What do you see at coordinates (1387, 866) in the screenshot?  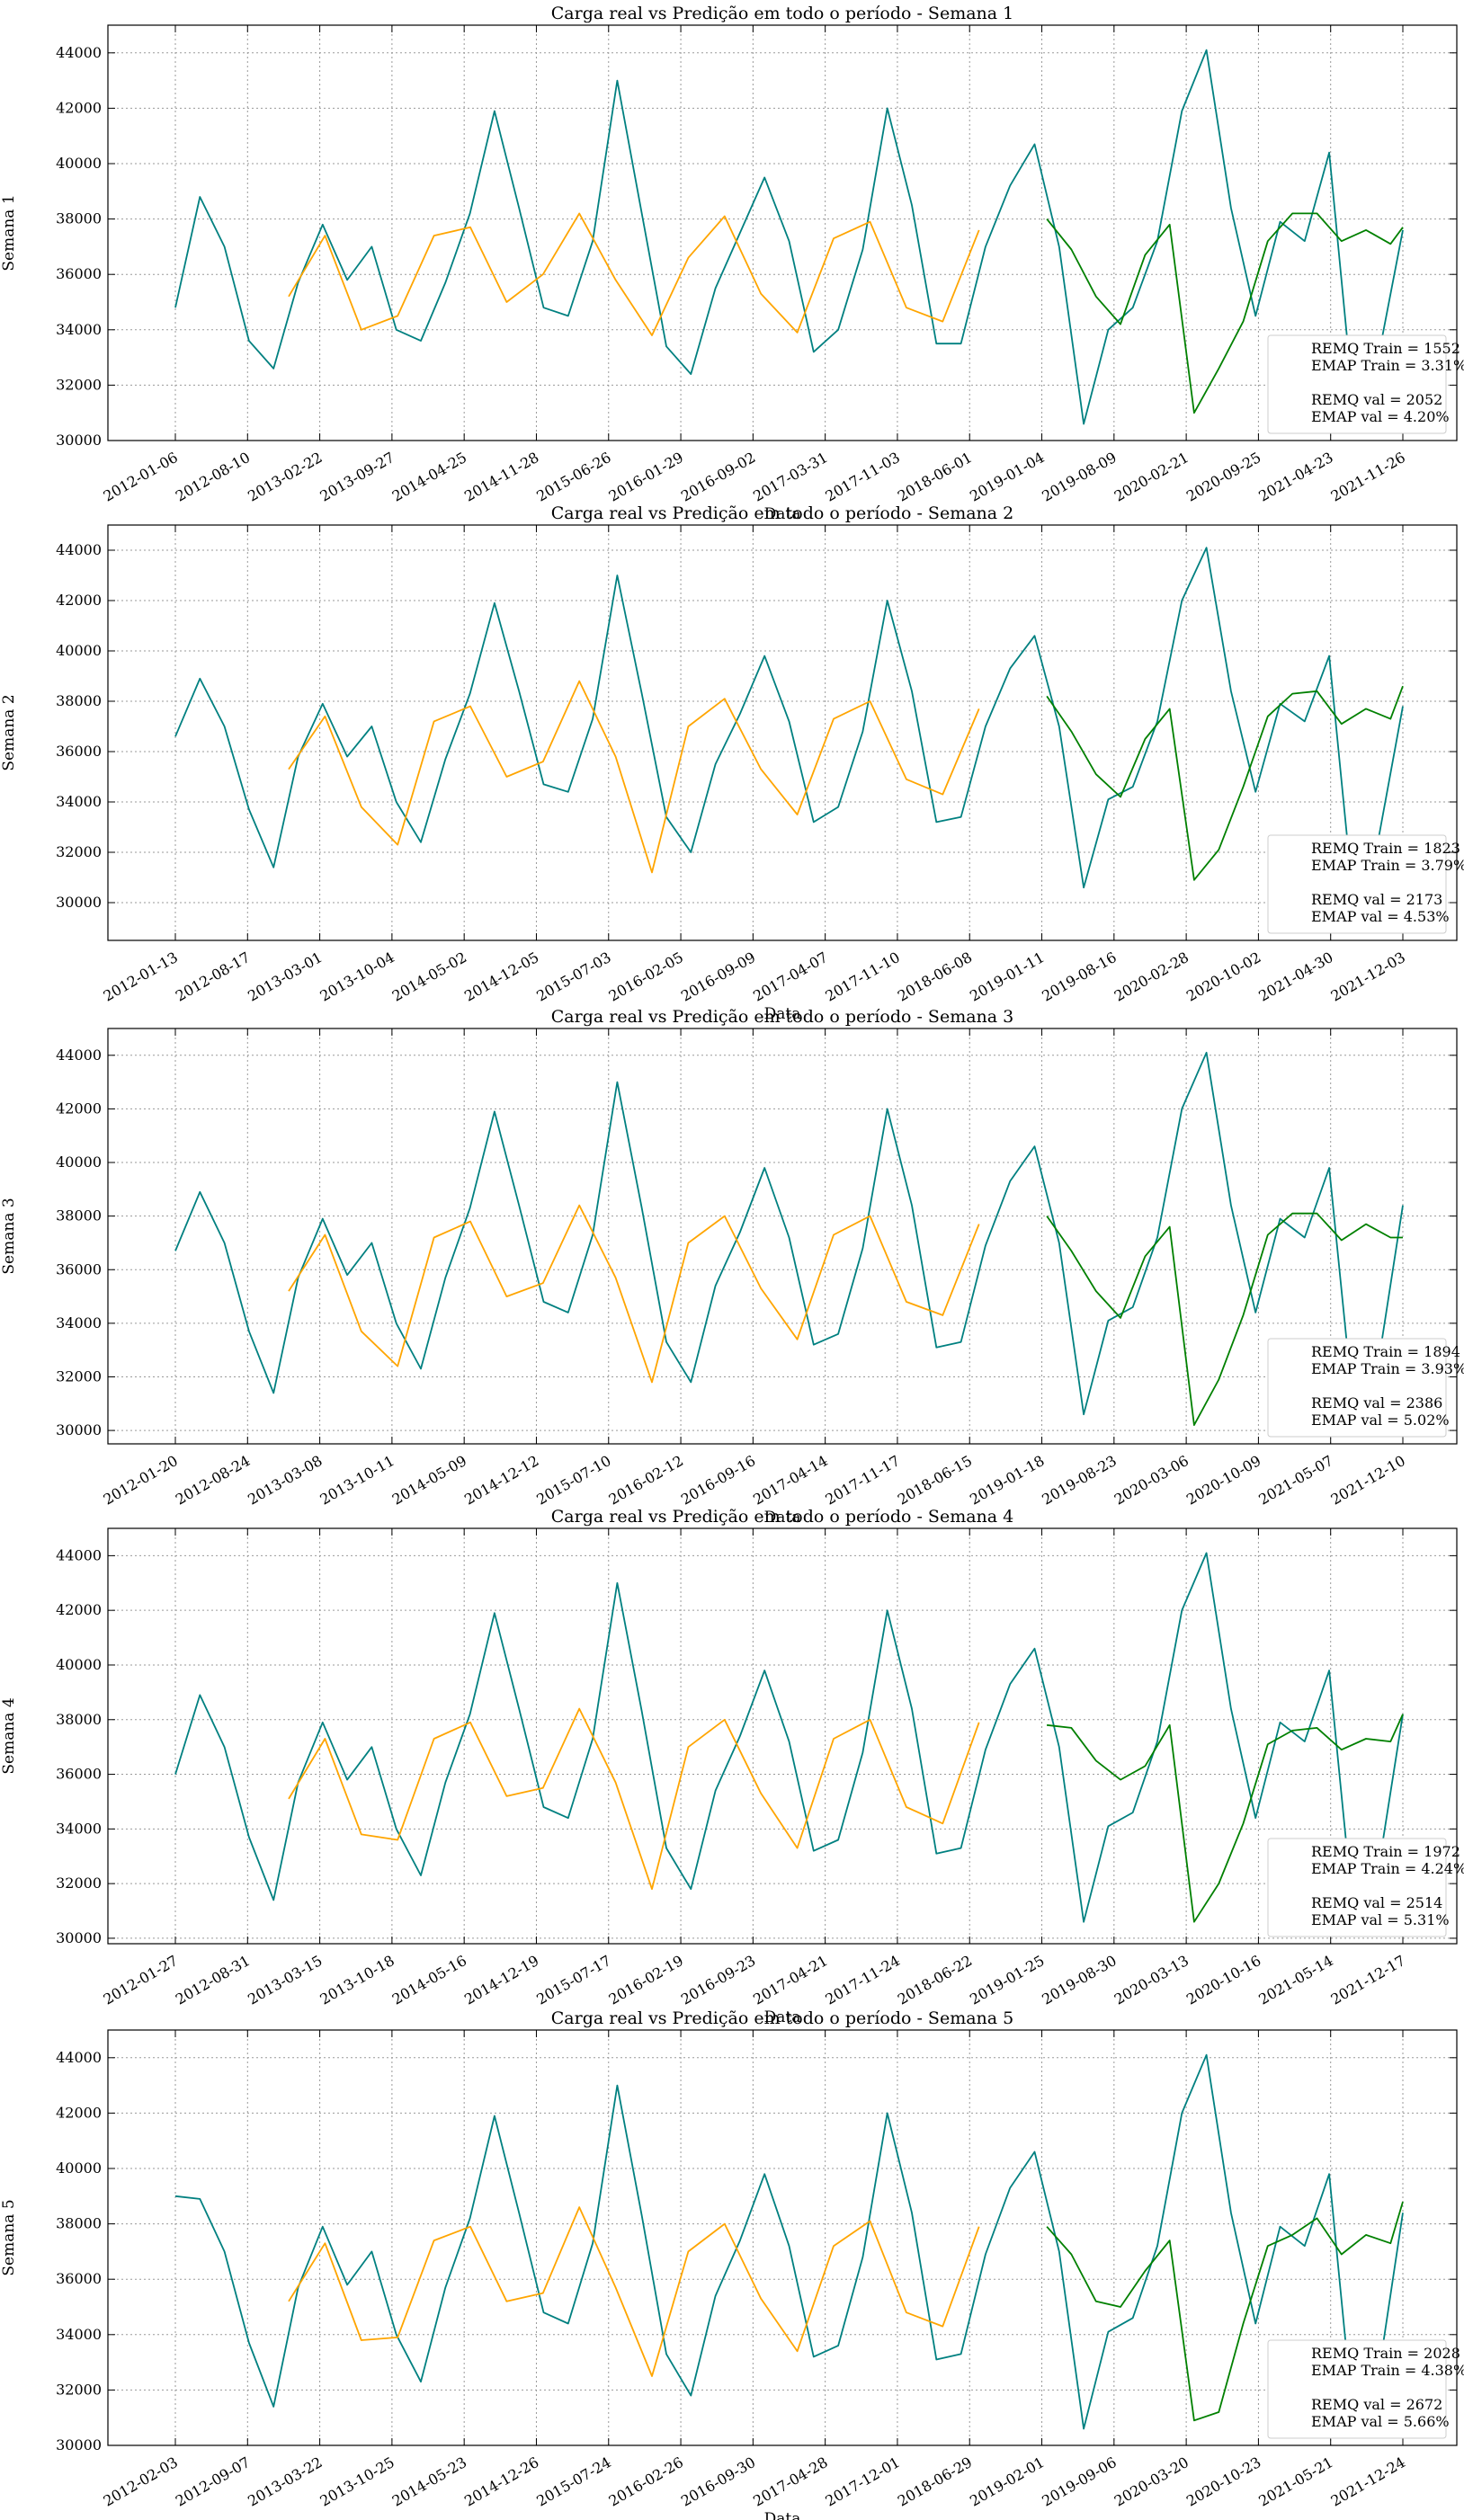 I see `metrics-text: EMAP Train = 3.79%` at bounding box center [1387, 866].